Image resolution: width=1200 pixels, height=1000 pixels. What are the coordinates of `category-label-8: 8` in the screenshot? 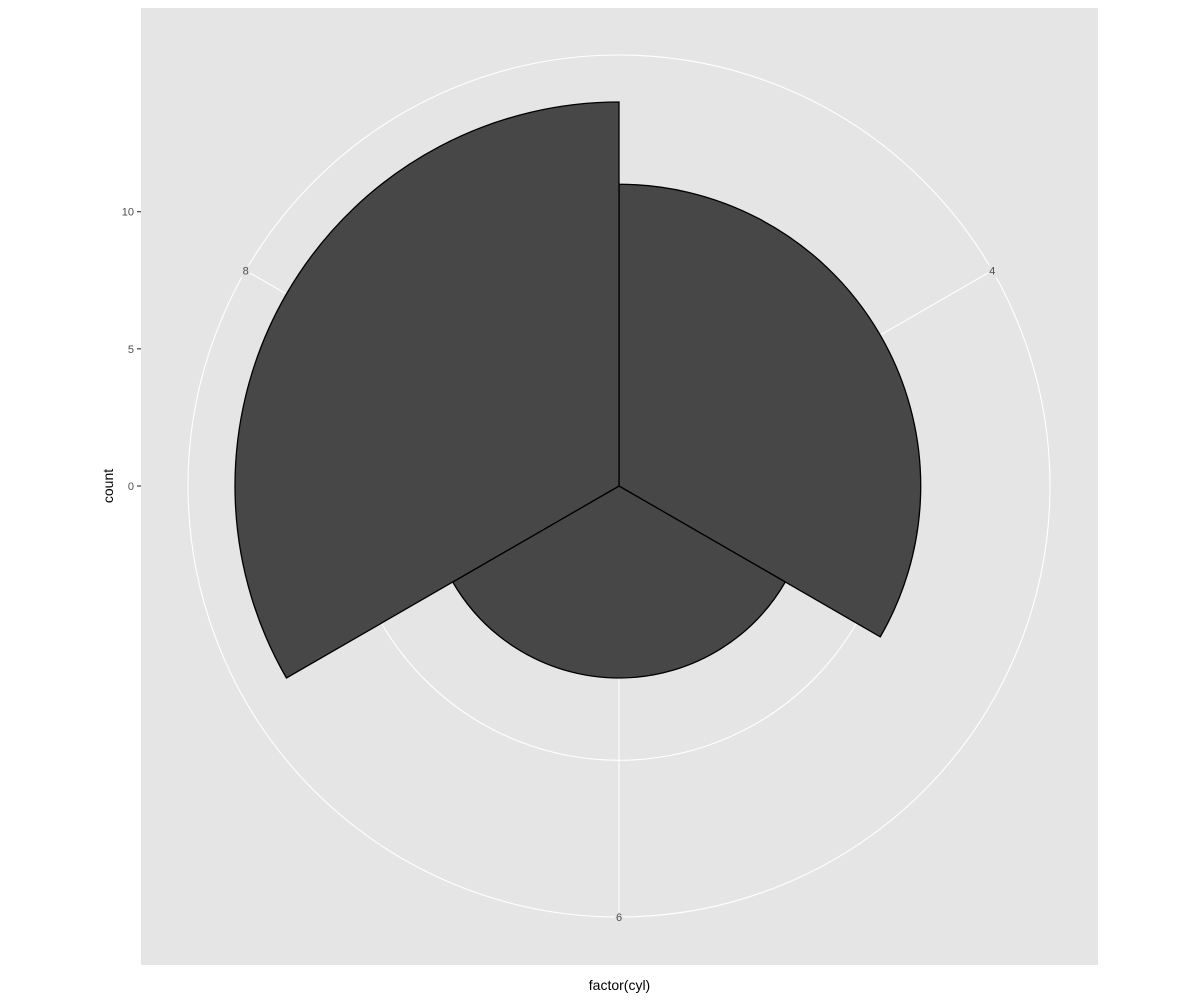 It's located at (246, 272).